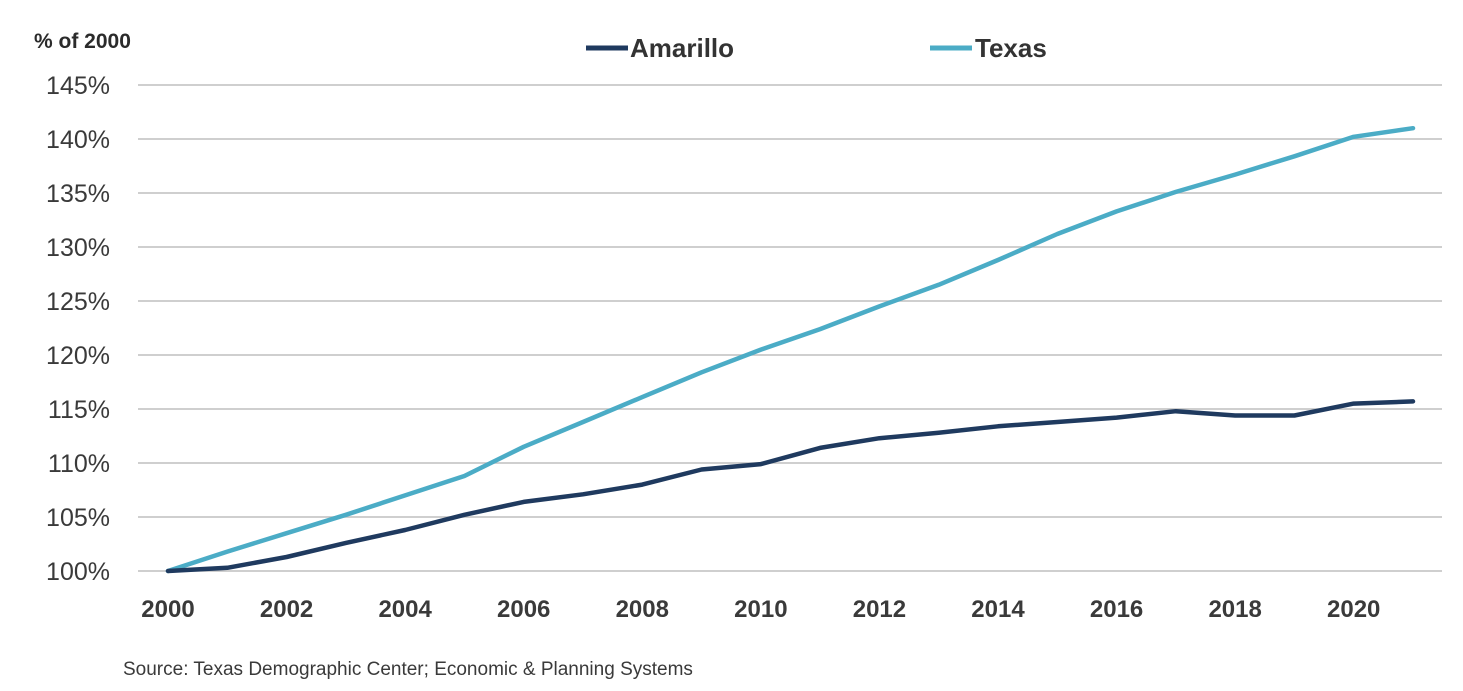  Describe the element at coordinates (78, 194) in the screenshot. I see `y-tick-label: 135%` at that location.